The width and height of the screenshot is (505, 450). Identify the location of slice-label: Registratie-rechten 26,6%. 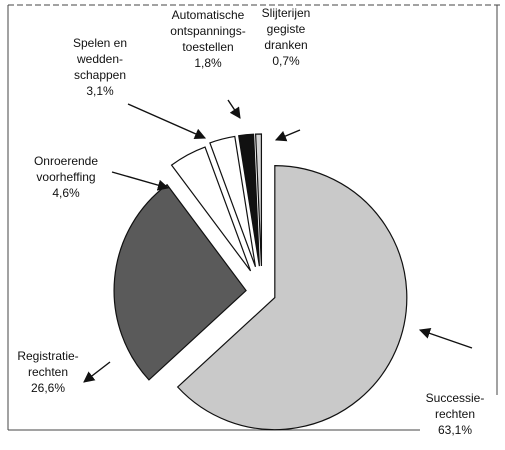
(47, 372).